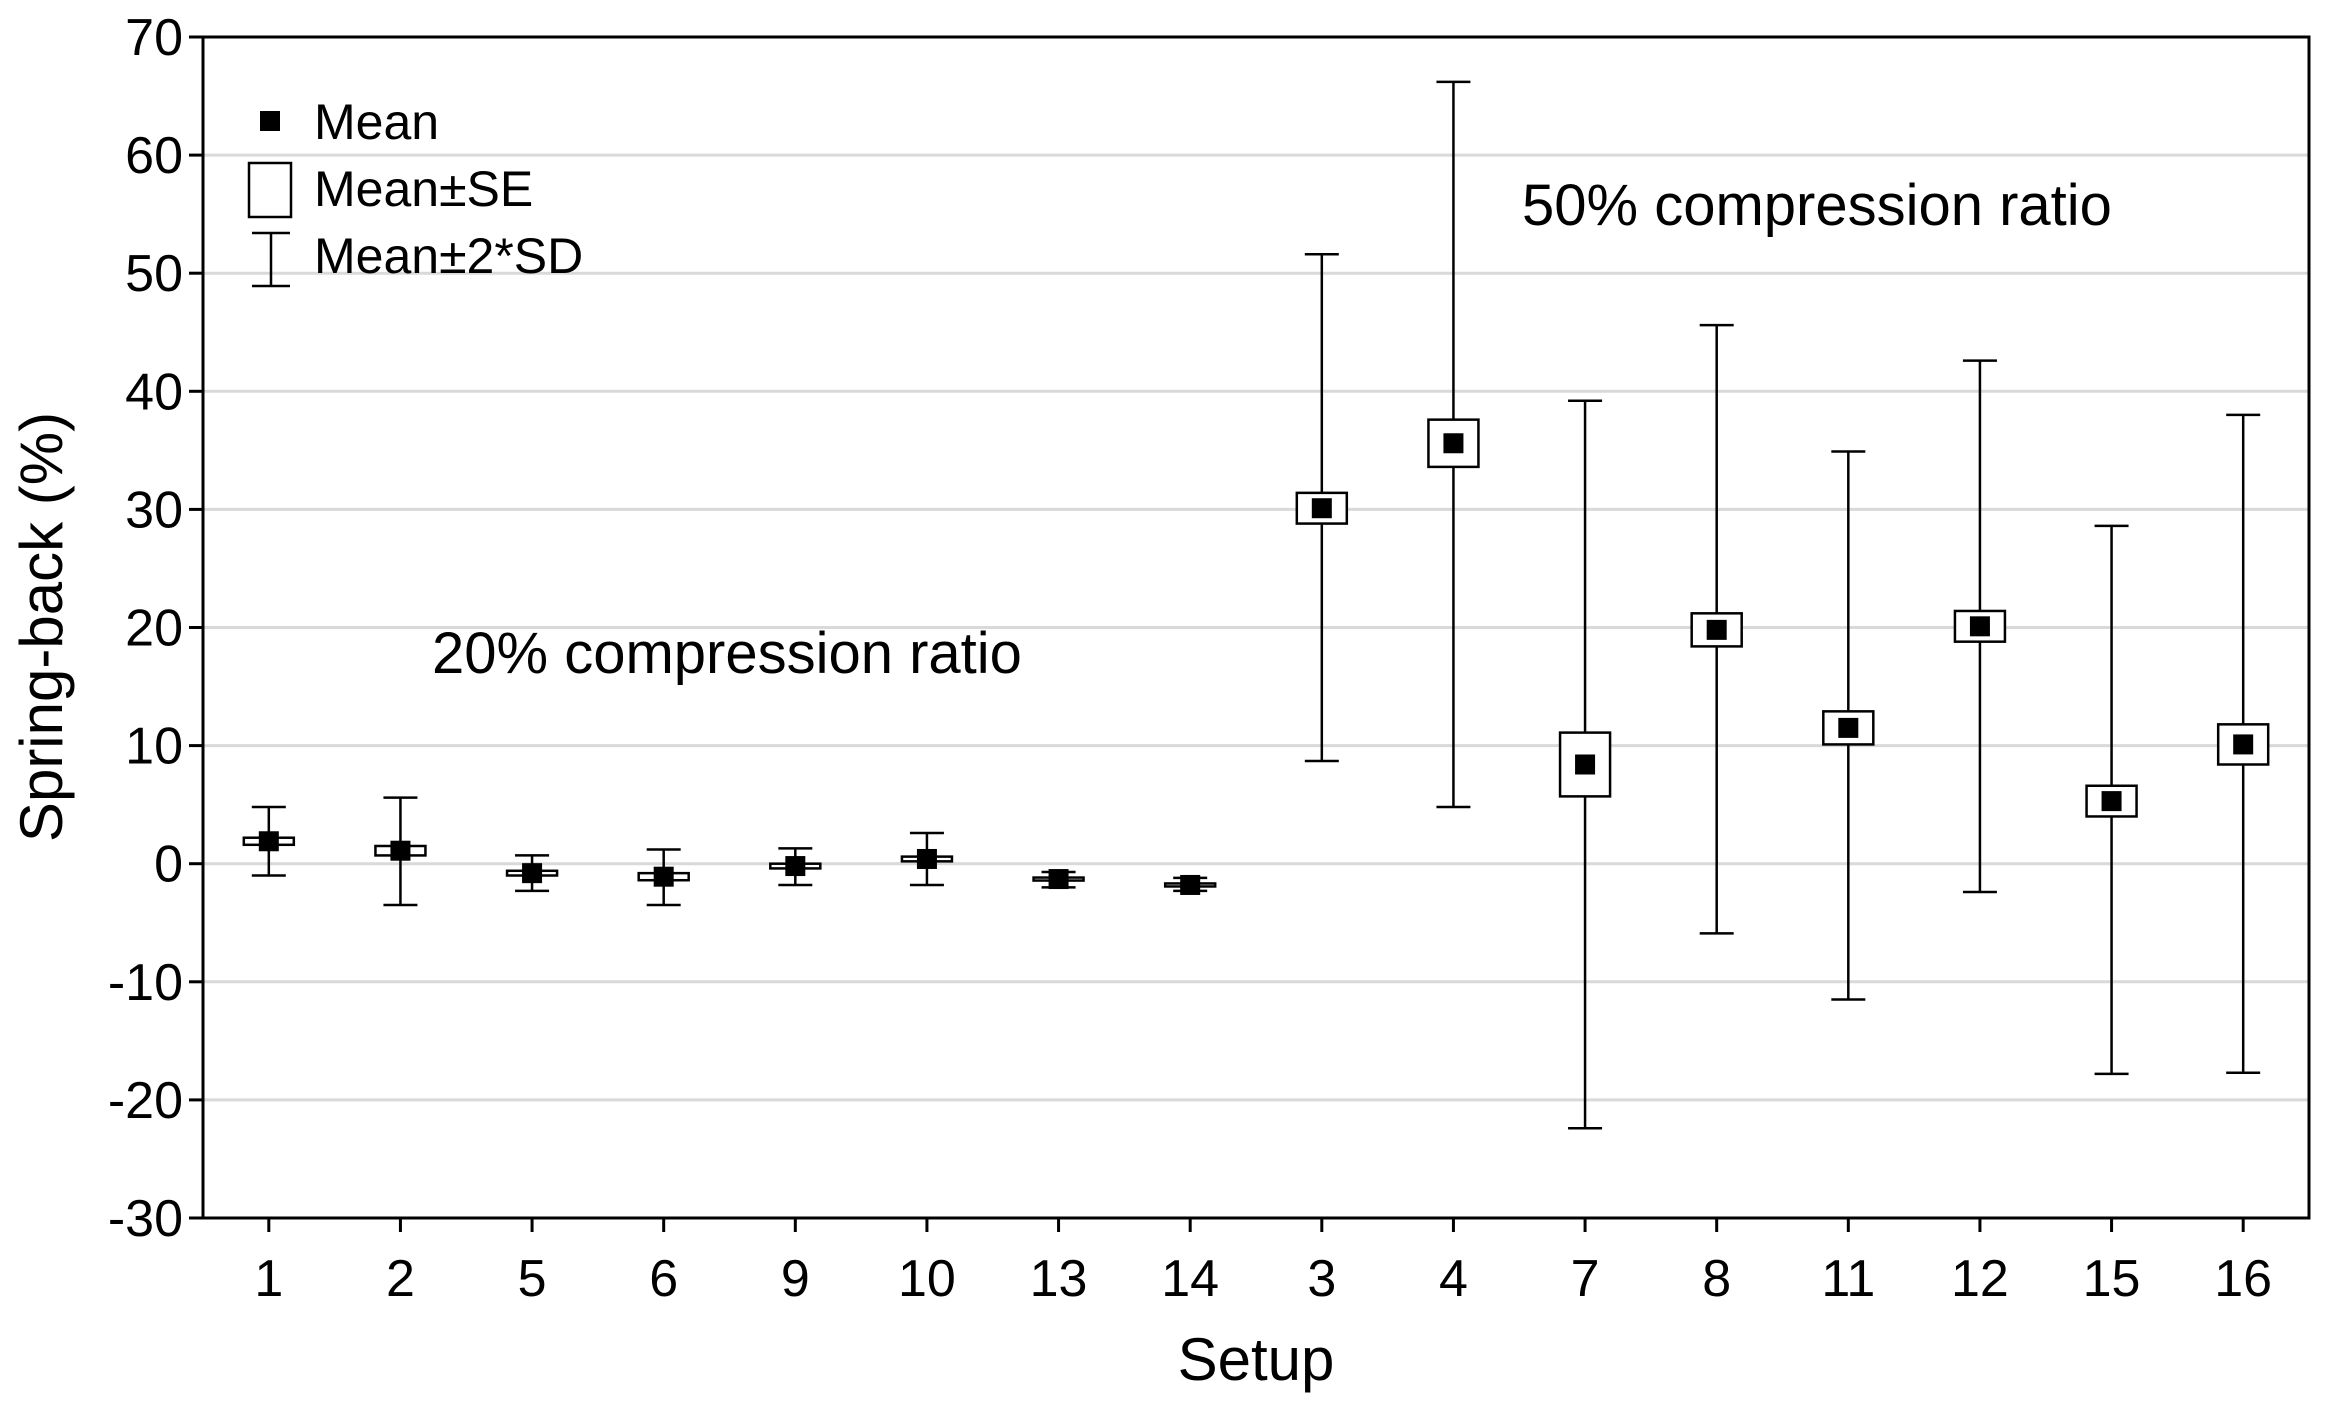 This screenshot has height=1404, width=2328. I want to click on x-tick-label: 1, so click(268, 1279).